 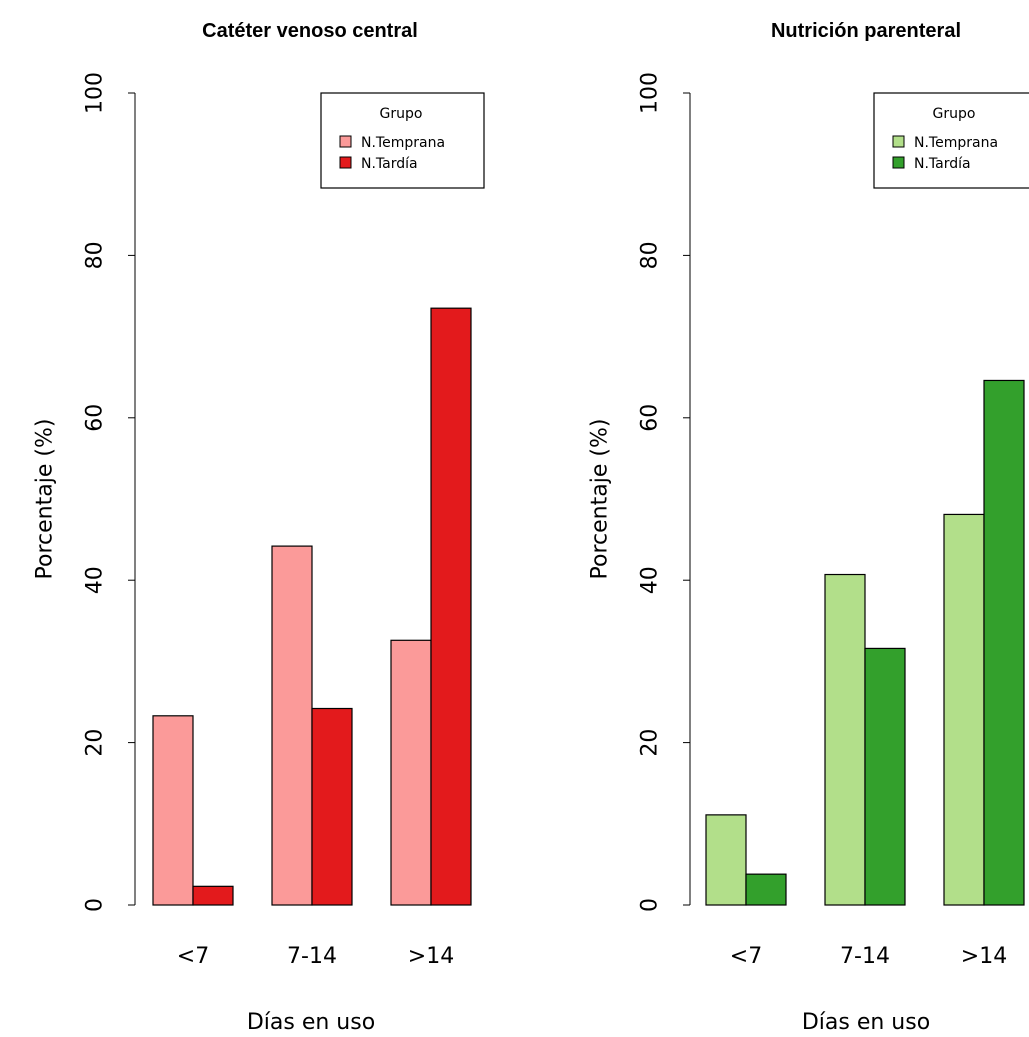 What do you see at coordinates (866, 31) in the screenshot?
I see `chart-title: Nutrición parenteral` at bounding box center [866, 31].